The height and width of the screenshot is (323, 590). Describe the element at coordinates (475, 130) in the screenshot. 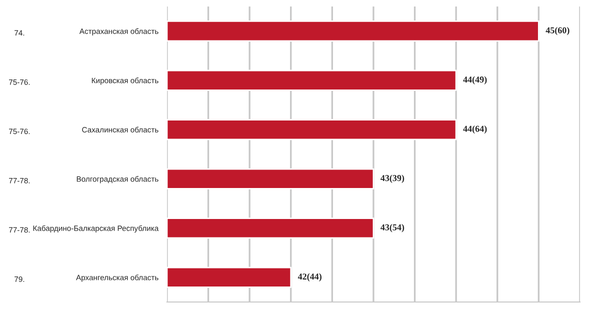

I see `data-label: 44(64)` at that location.